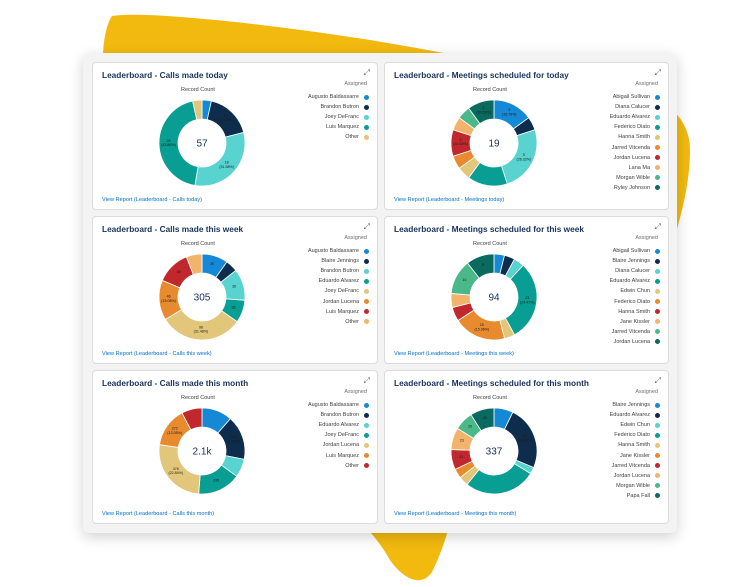  What do you see at coordinates (631, 341) in the screenshot?
I see `legend-label: Jordan Lucena` at bounding box center [631, 341].